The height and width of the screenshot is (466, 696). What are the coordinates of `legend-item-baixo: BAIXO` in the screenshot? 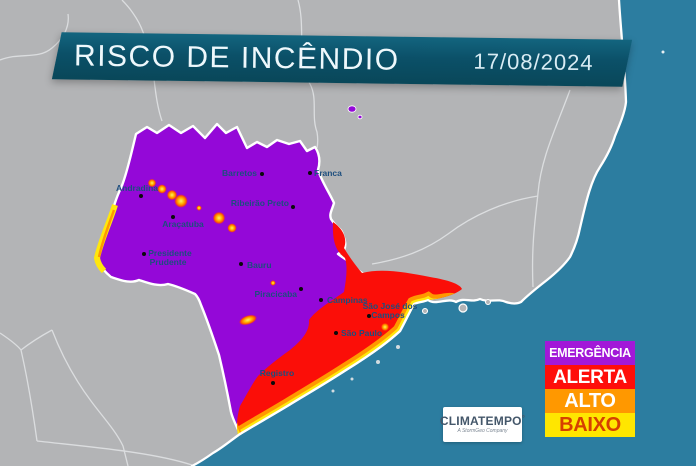 It's located at (590, 425).